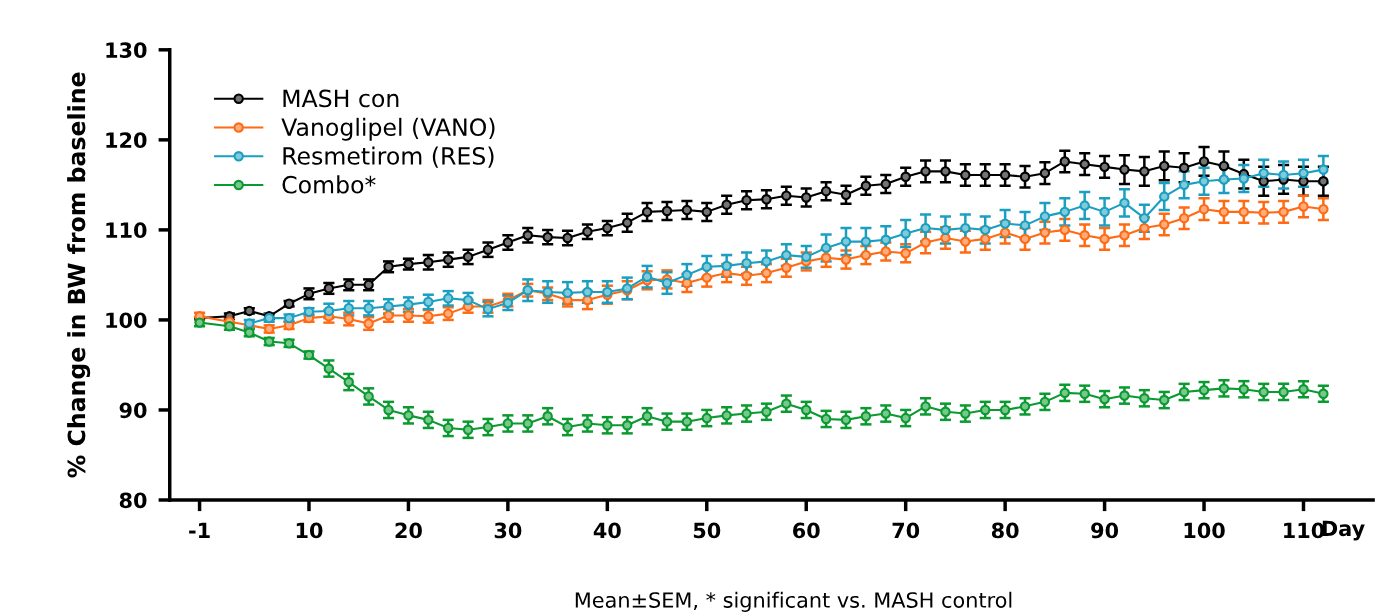 This screenshot has width=1380, height=615. What do you see at coordinates (341, 98) in the screenshot?
I see `legend-label: MASH con` at bounding box center [341, 98].